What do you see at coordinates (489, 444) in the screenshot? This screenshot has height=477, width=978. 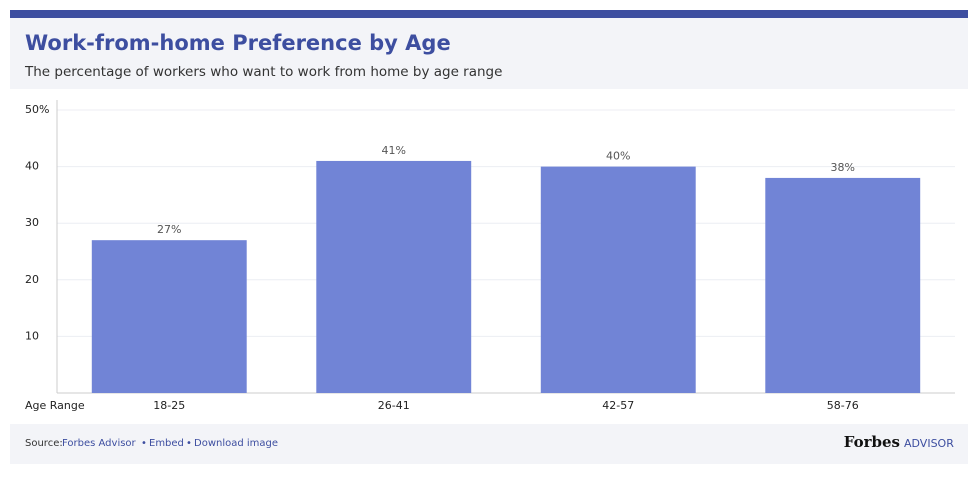 I see `footer-bg` at bounding box center [489, 444].